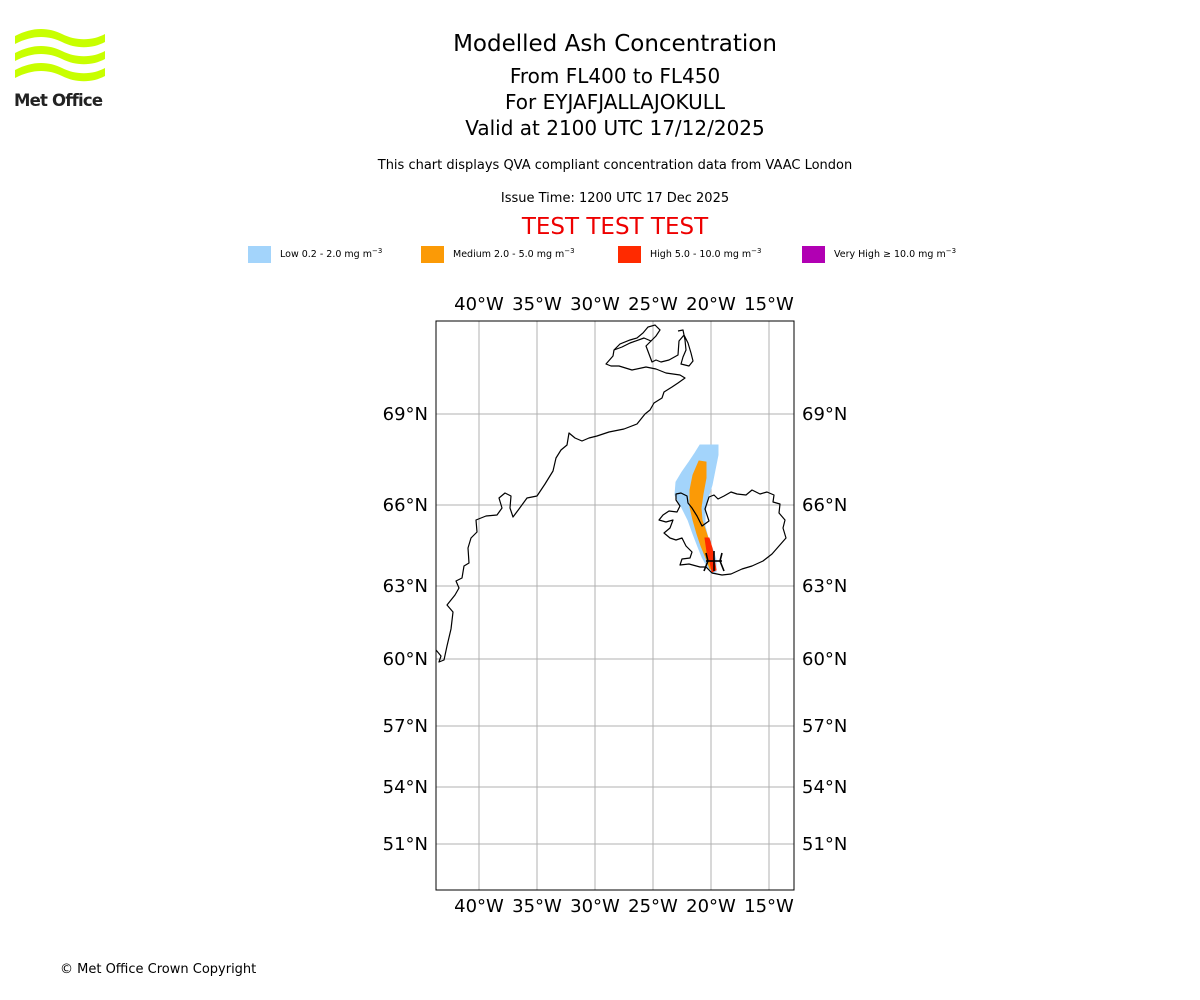 The height and width of the screenshot is (1000, 1200). What do you see at coordinates (405, 586) in the screenshot?
I see `lat-tick-left: 63°N` at bounding box center [405, 586].